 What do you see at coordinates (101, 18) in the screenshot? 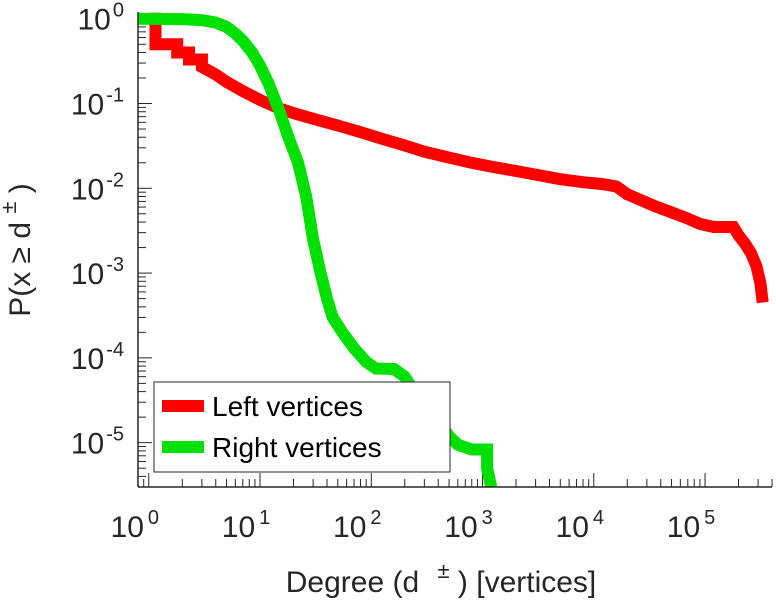
I see `y-tick-label: 10 0` at bounding box center [101, 18].